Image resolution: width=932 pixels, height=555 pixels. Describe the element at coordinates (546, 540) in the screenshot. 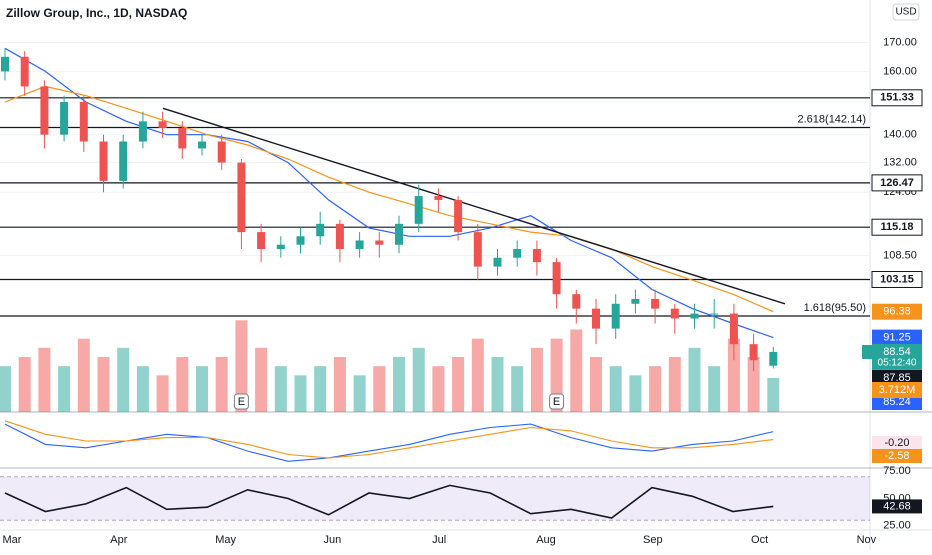

I see `x-tick-label: Aug` at that location.